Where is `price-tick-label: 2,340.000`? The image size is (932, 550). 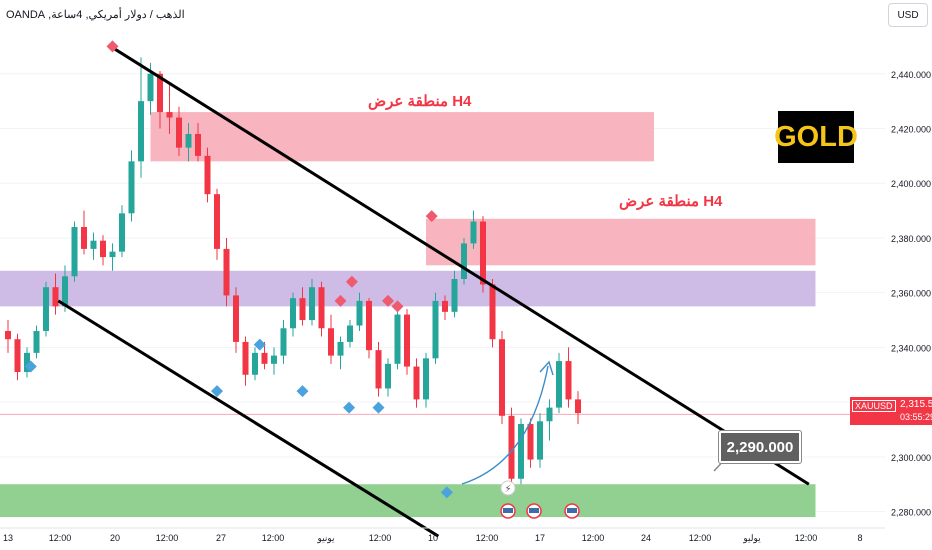
price-tick-label: 2,340.000 is located at coordinates (911, 348).